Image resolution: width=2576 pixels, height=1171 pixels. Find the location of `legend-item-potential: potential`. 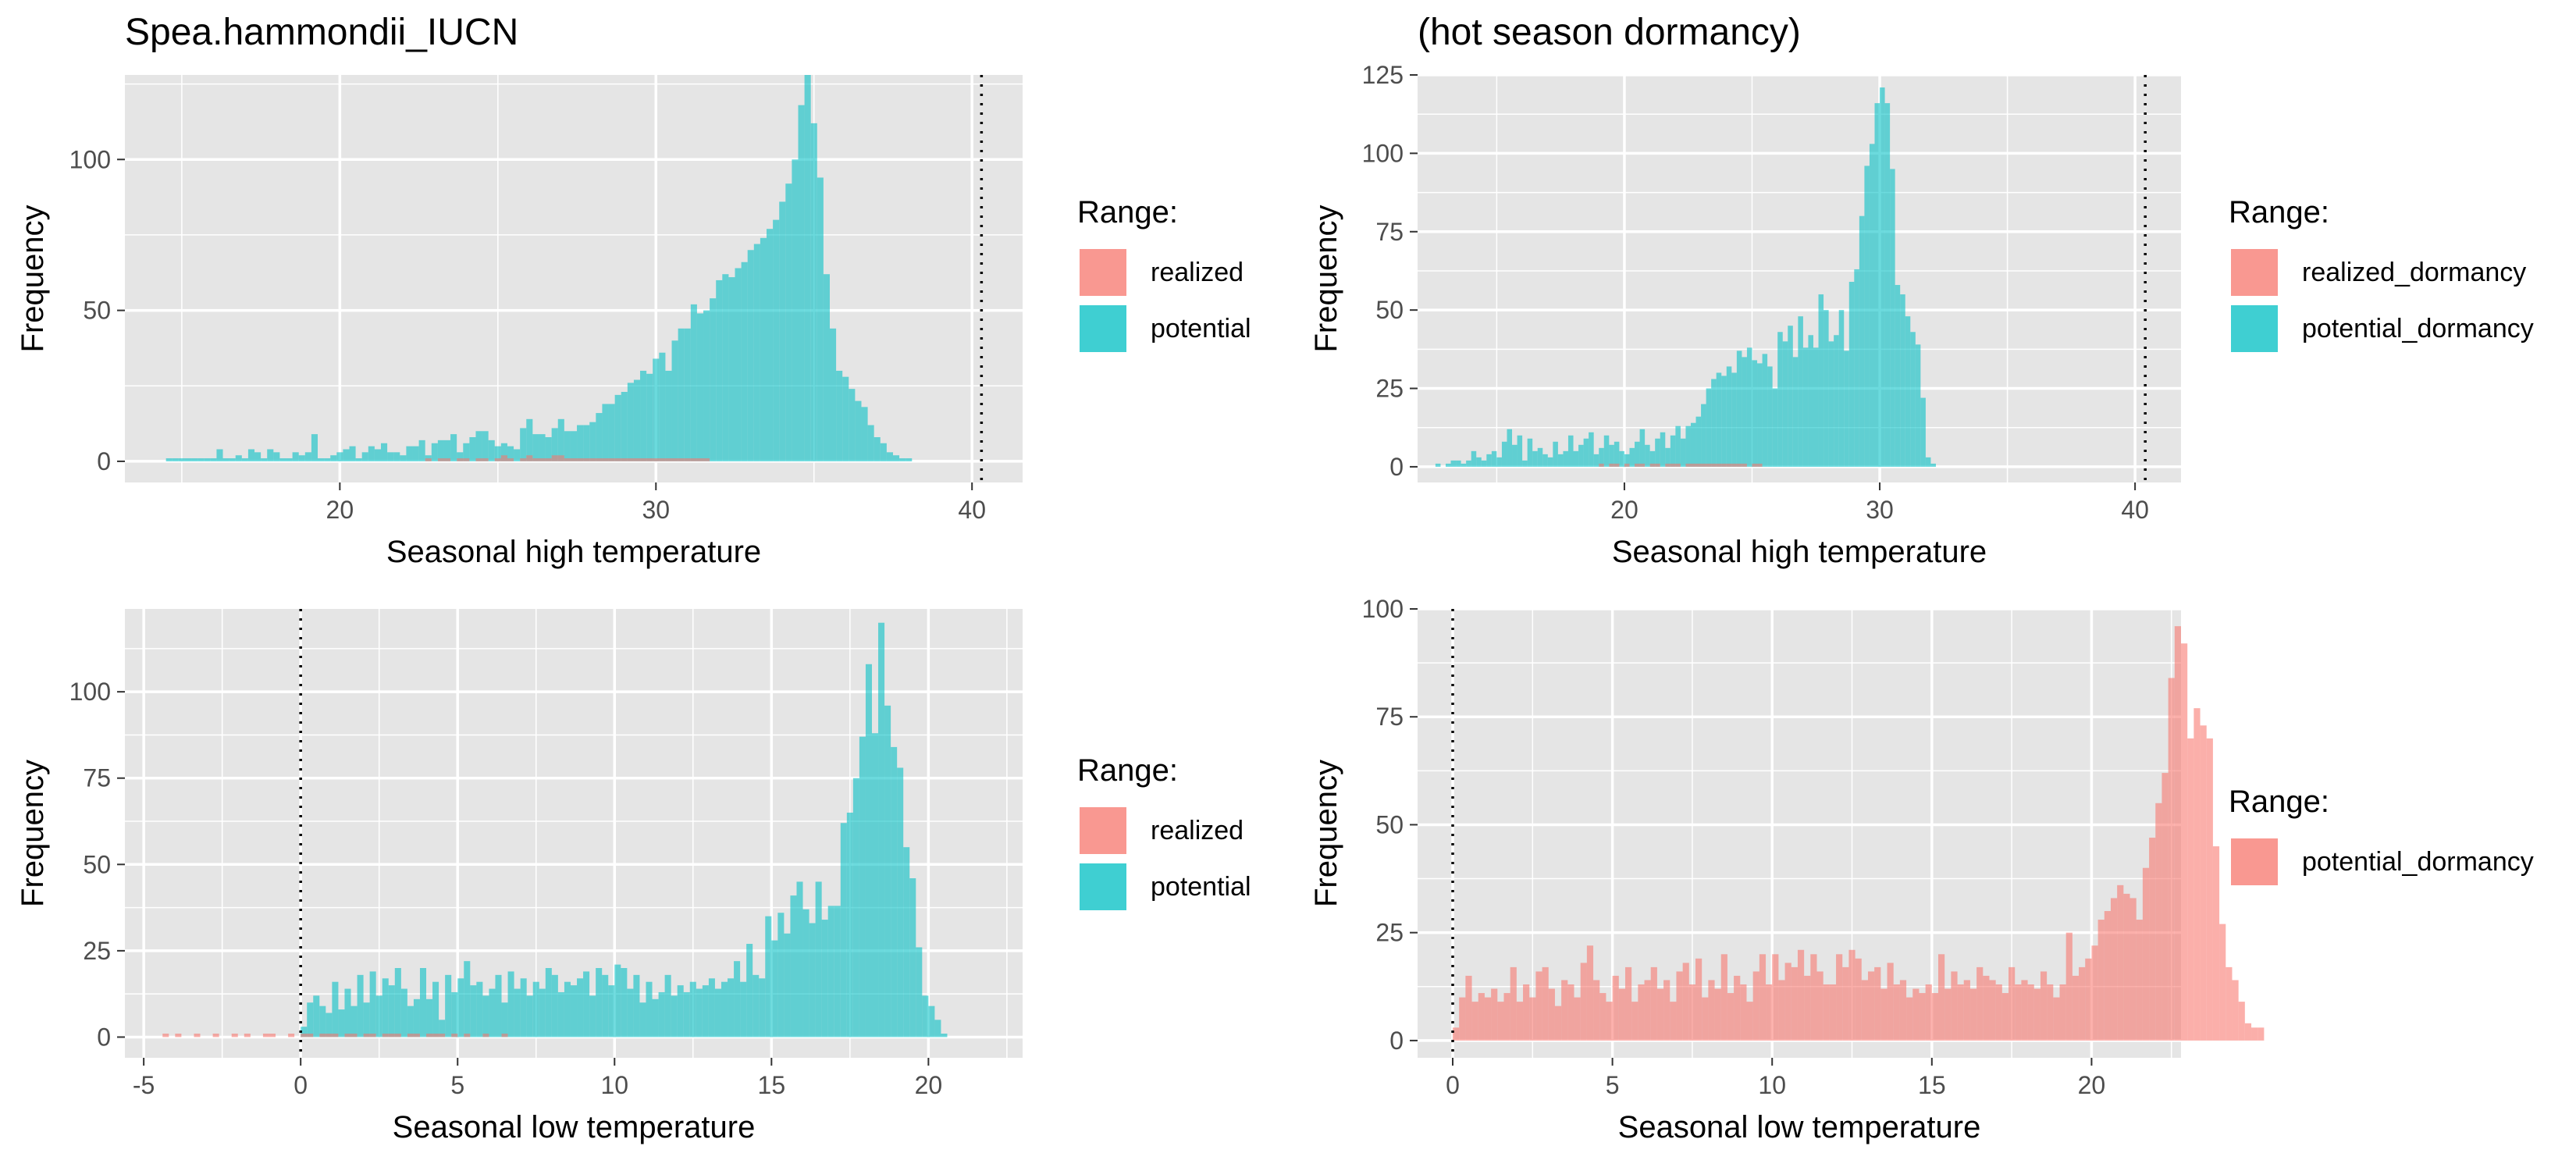

legend-item-potential: potential is located at coordinates (1164, 887).